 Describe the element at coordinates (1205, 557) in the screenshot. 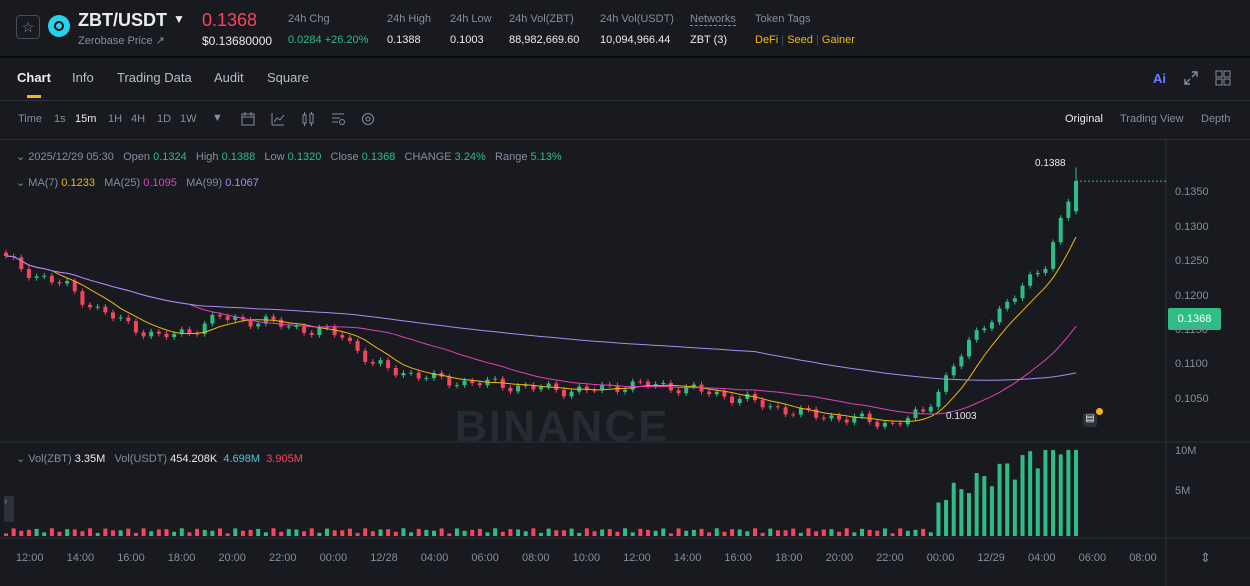

I see `auto-scale-icon: ⇕` at that location.